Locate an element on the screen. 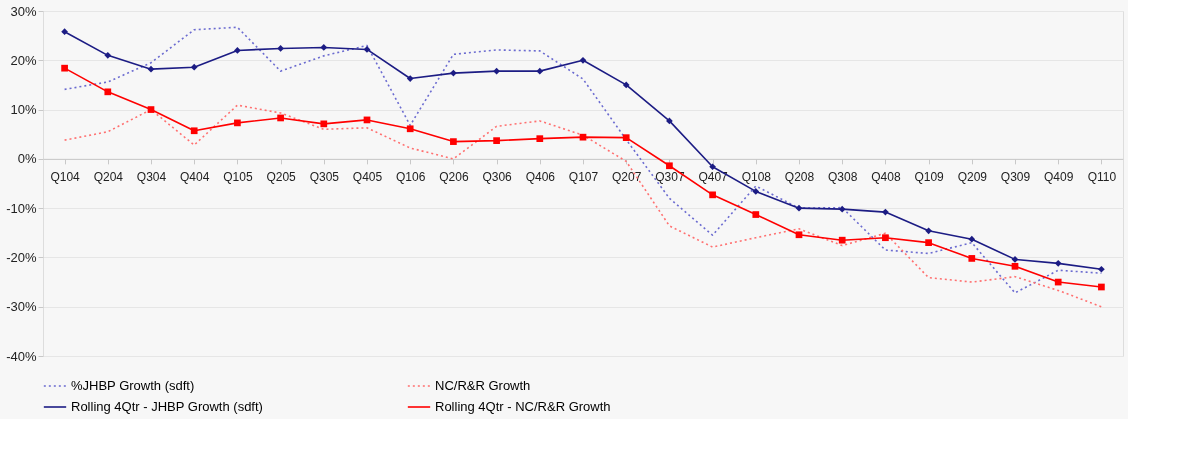 The width and height of the screenshot is (1180, 455). x-tick-label: Q404 is located at coordinates (195, 177).